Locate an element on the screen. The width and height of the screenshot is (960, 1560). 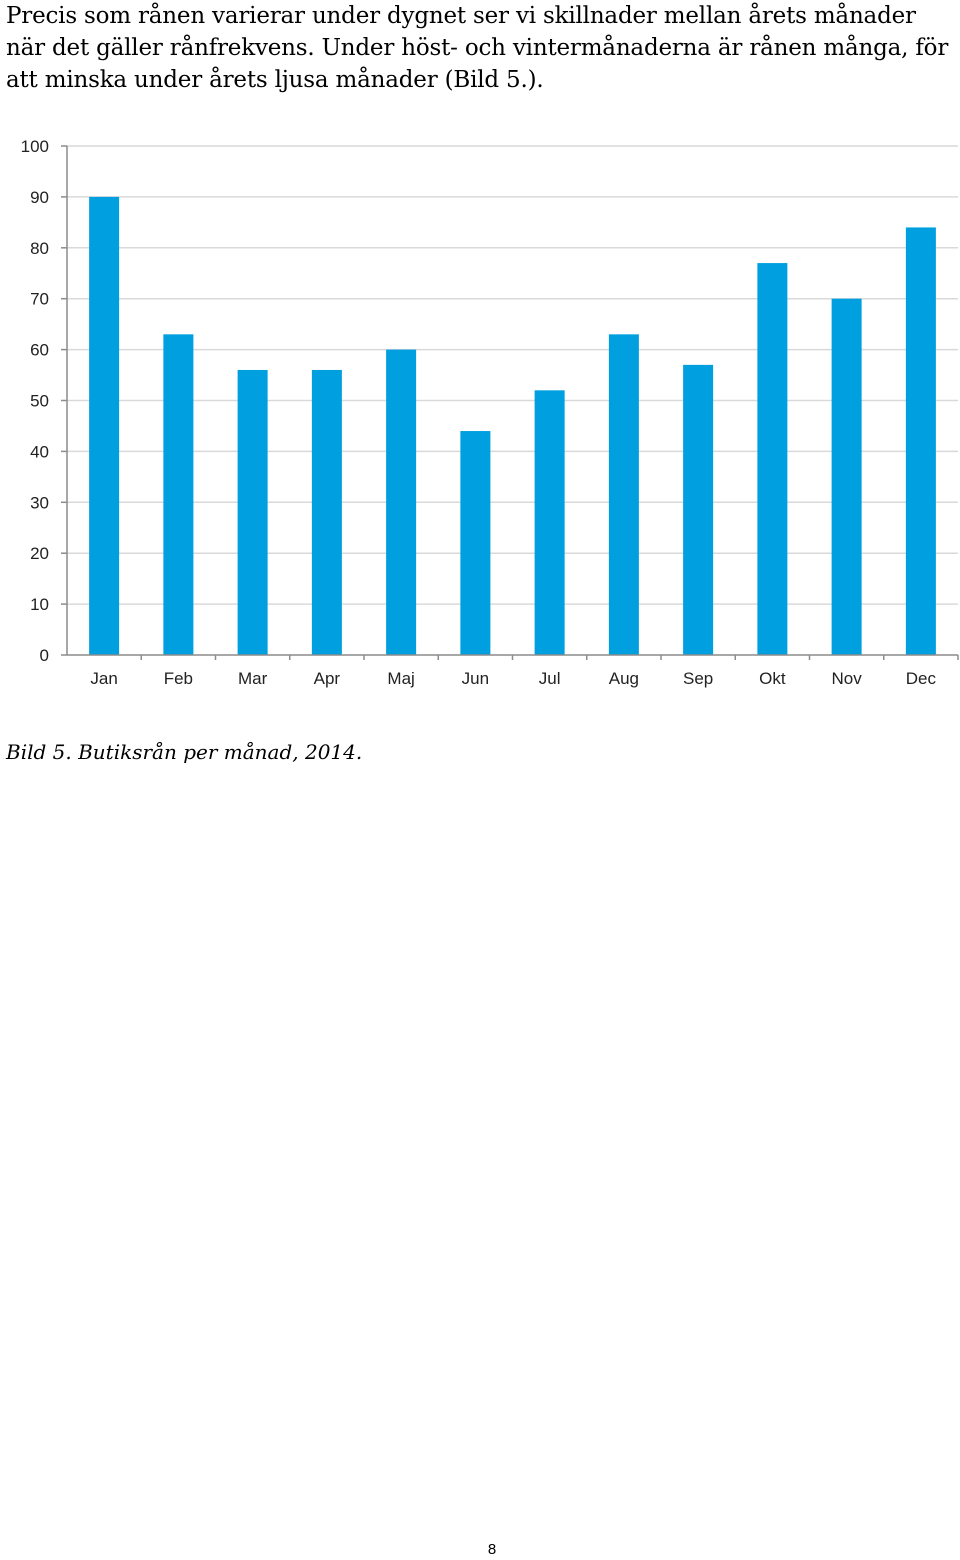
x-tick-label-jan: Jan is located at coordinates (103, 678).